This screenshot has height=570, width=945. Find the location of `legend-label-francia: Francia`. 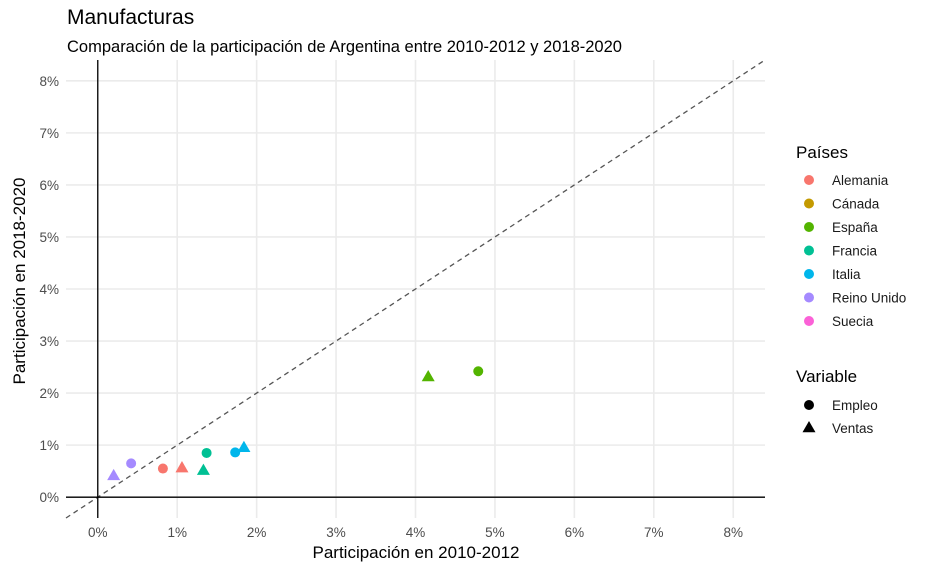

legend-label-francia: Francia is located at coordinates (855, 251).